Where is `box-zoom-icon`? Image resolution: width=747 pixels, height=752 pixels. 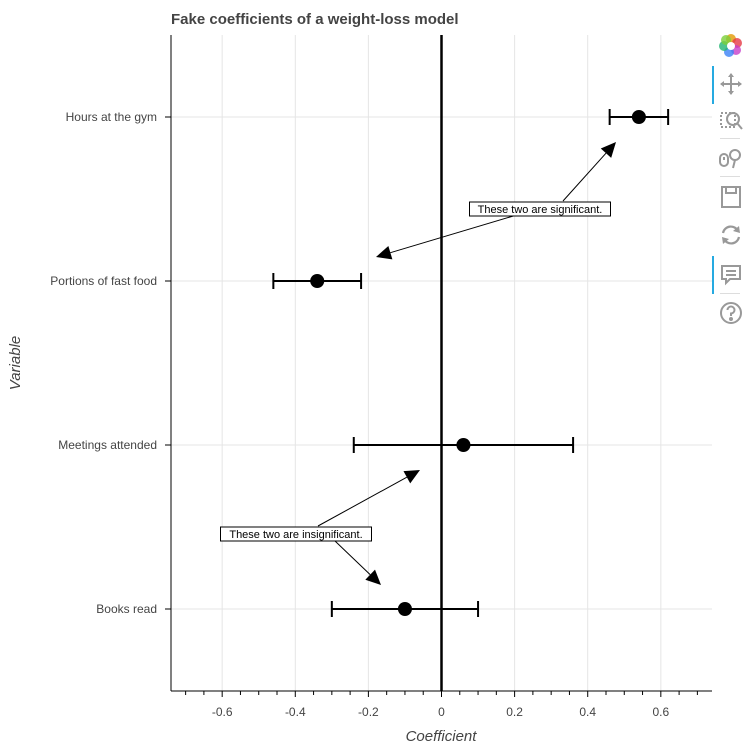
box-zoom-icon is located at coordinates (731, 121).